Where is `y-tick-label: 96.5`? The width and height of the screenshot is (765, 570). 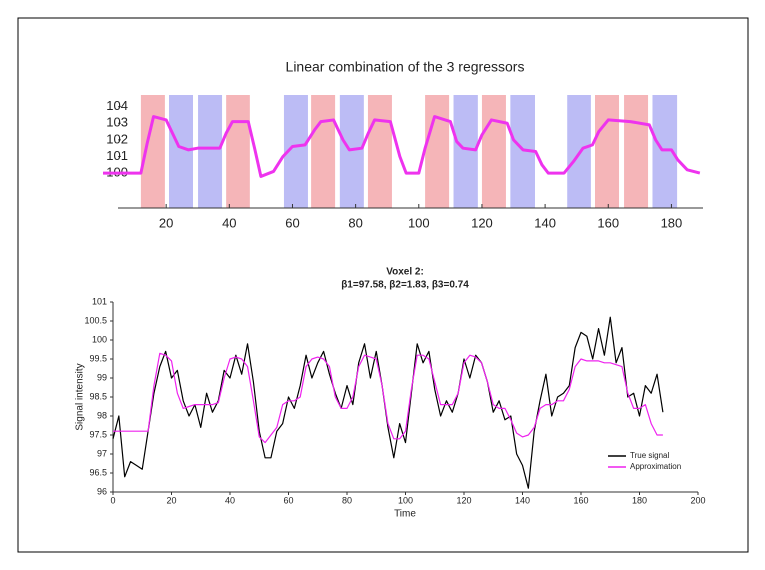 y-tick-label: 96.5 is located at coordinates (98, 472).